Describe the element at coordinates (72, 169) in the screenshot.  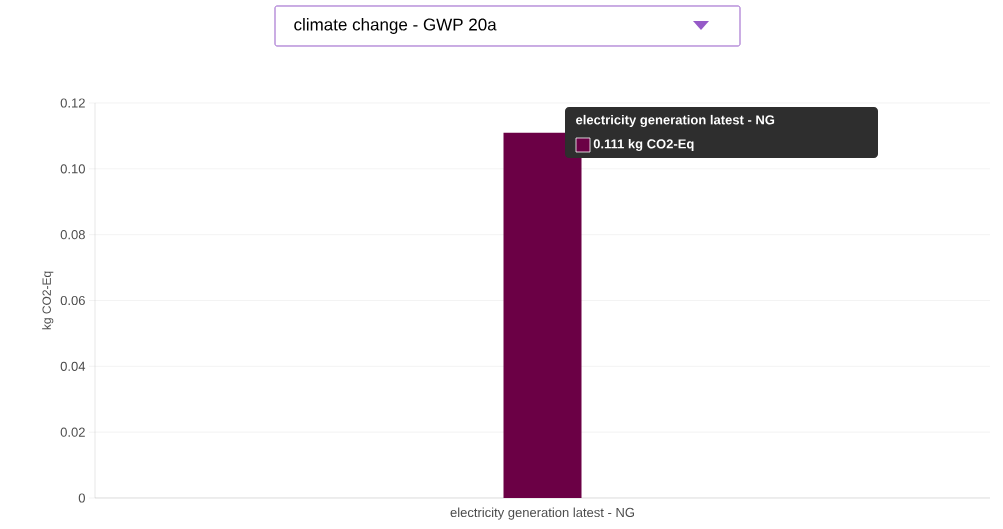
I see `y-tick-label: 0.10` at that location.